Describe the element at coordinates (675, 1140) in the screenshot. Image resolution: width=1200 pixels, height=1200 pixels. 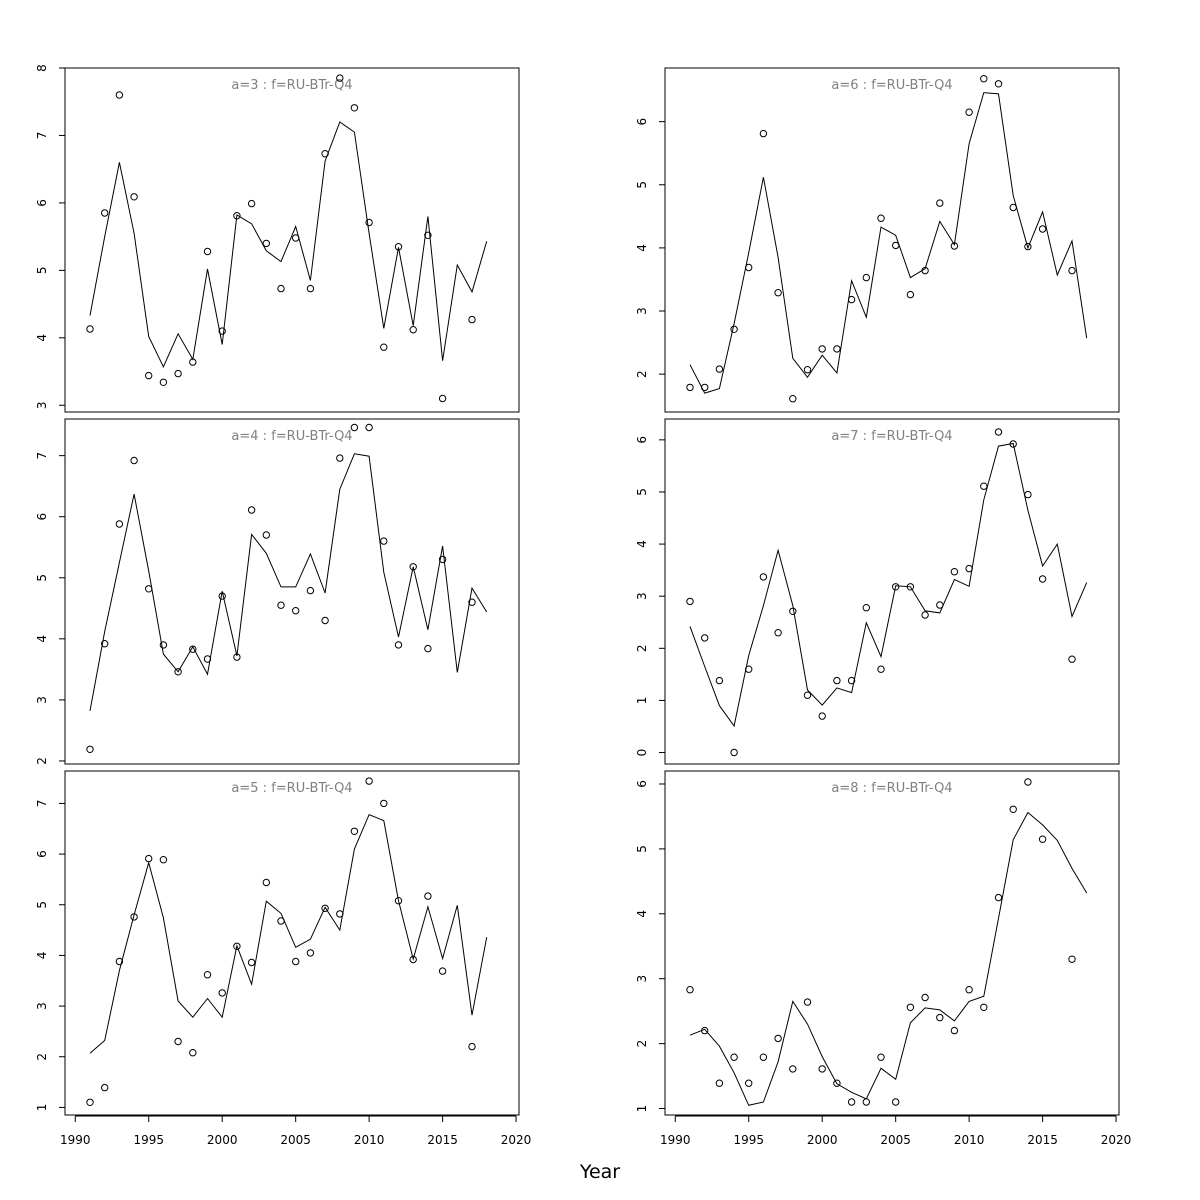
I see `x-tick-label: 1990` at that location.